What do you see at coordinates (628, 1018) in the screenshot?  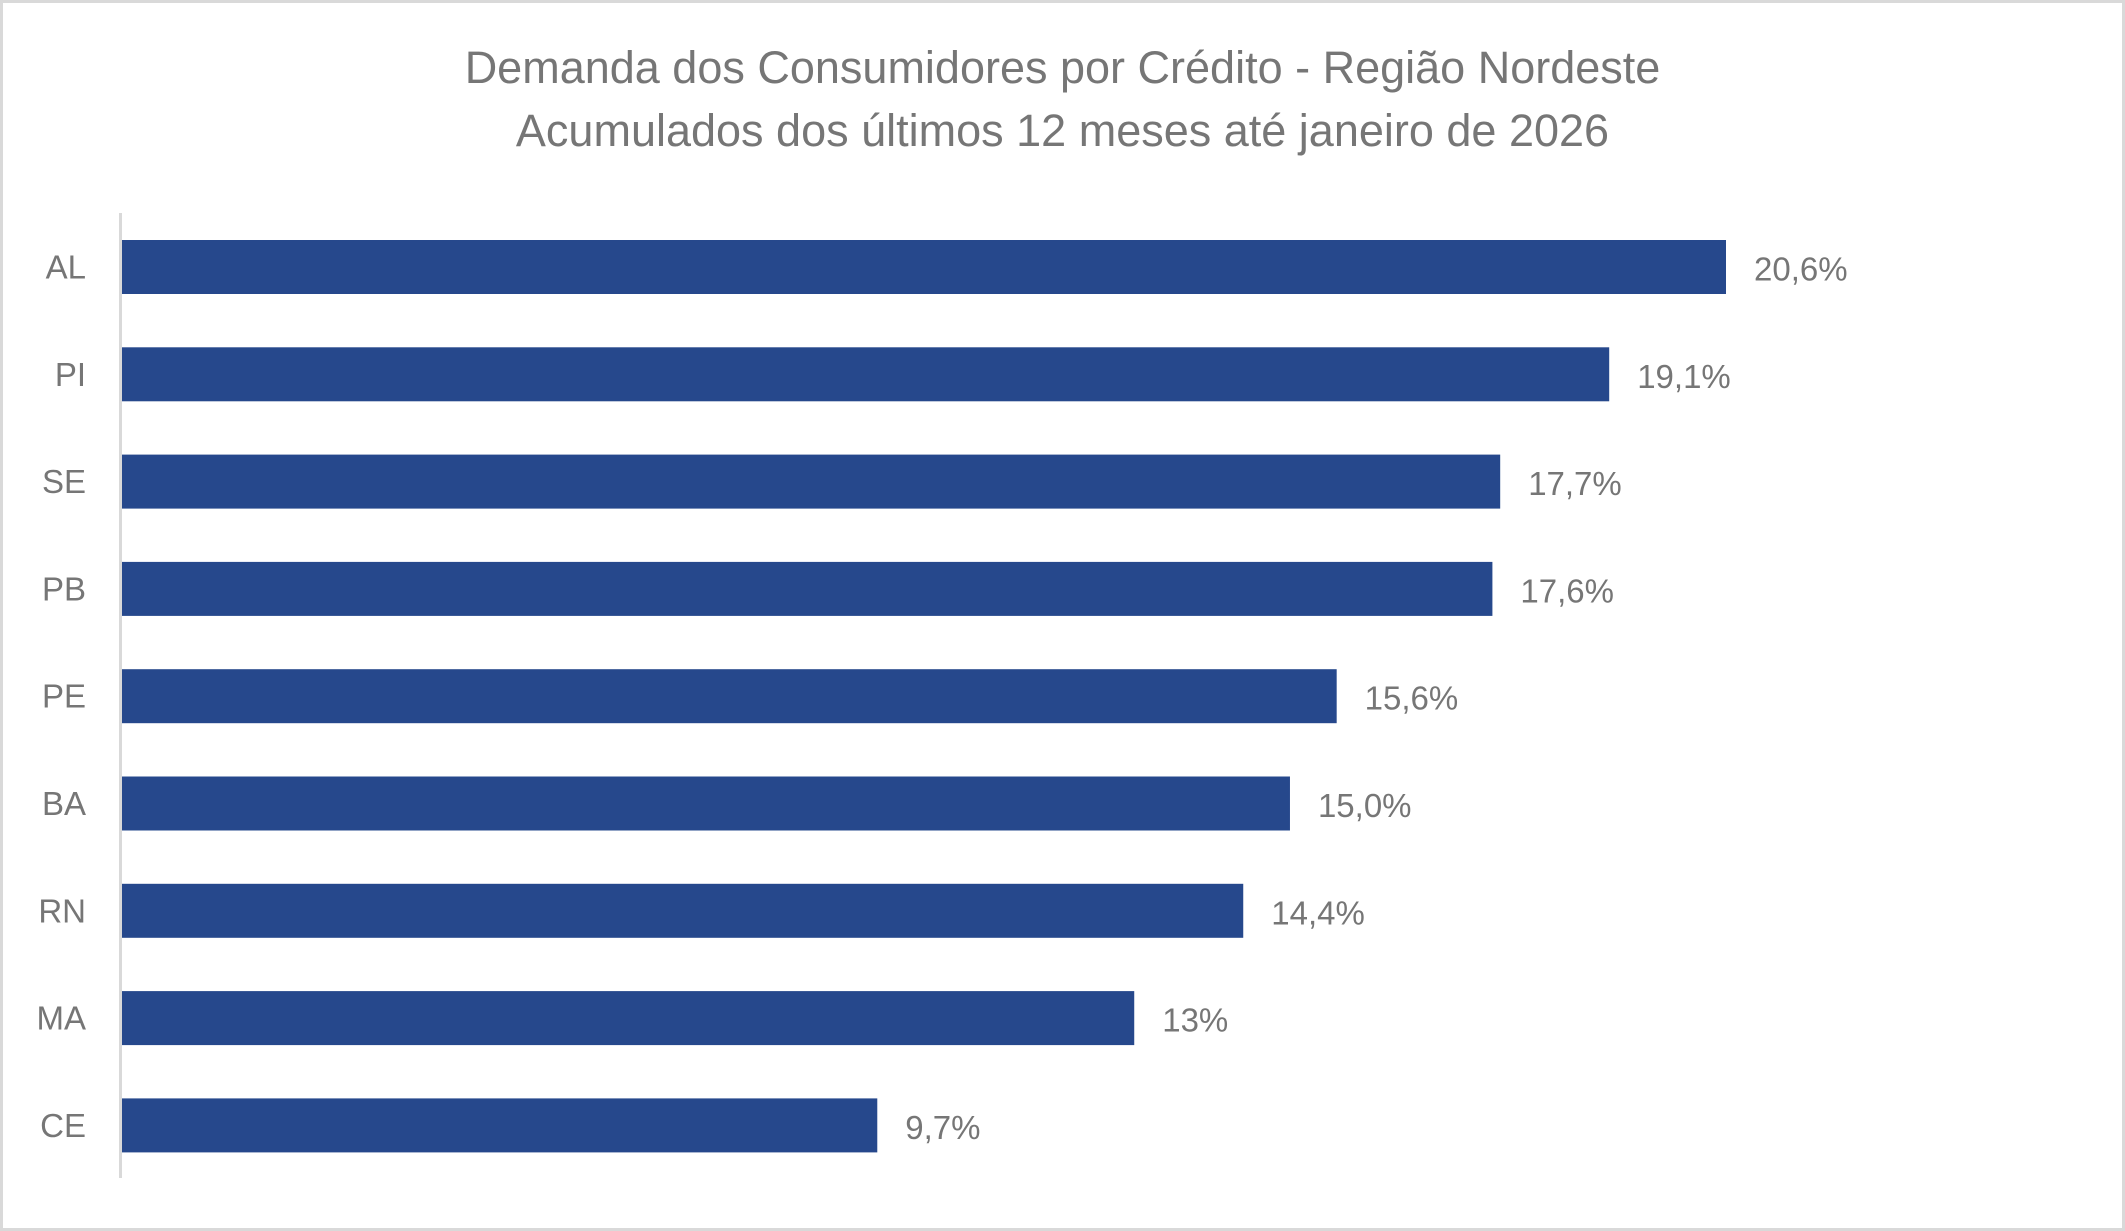 I see `bar-ma` at bounding box center [628, 1018].